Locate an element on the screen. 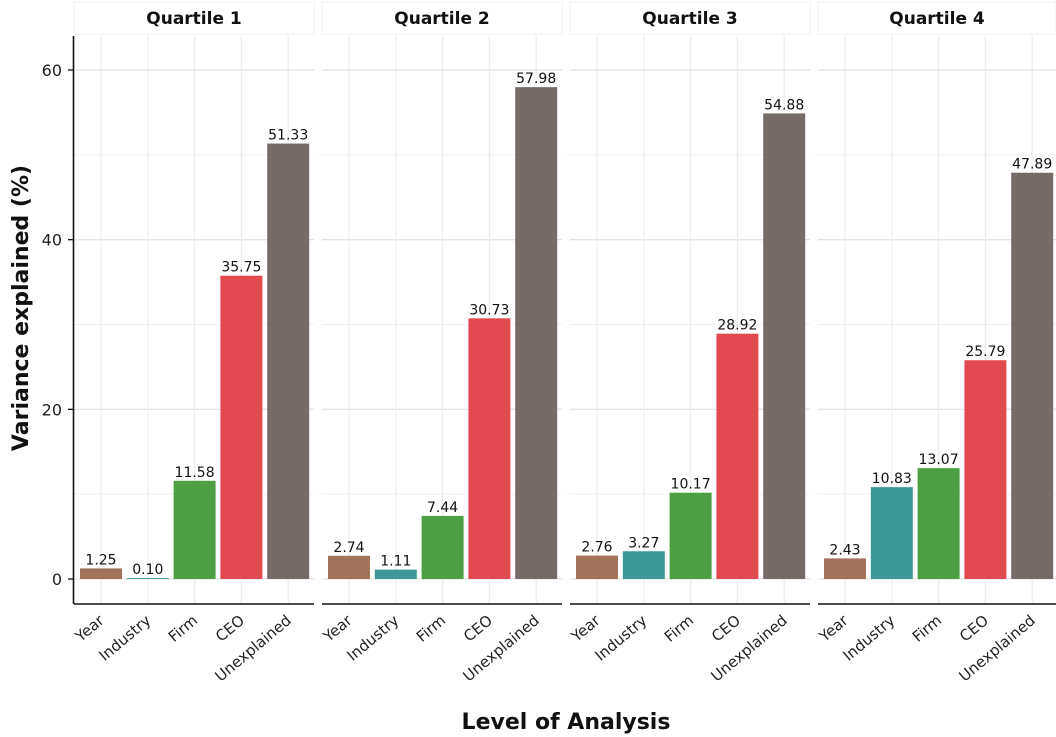 The width and height of the screenshot is (1056, 737). bar-value-label: 10.83 is located at coordinates (892, 479).